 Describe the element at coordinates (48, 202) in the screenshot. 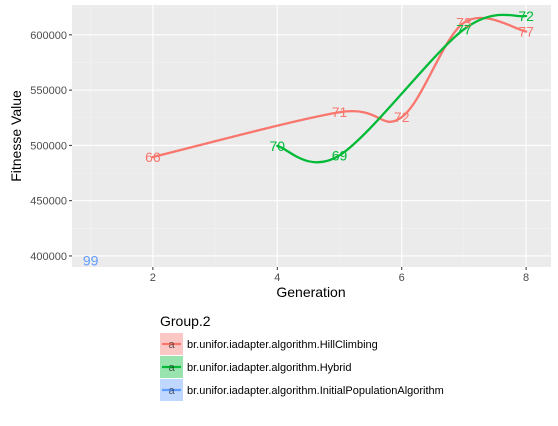

I see `y-tick-label: 450000` at that location.